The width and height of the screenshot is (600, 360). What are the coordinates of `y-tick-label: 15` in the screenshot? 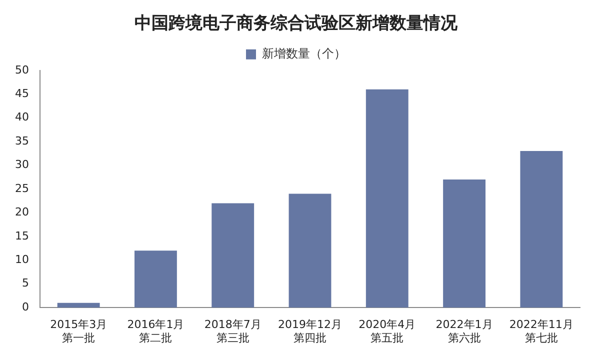 It's located at (21, 235).